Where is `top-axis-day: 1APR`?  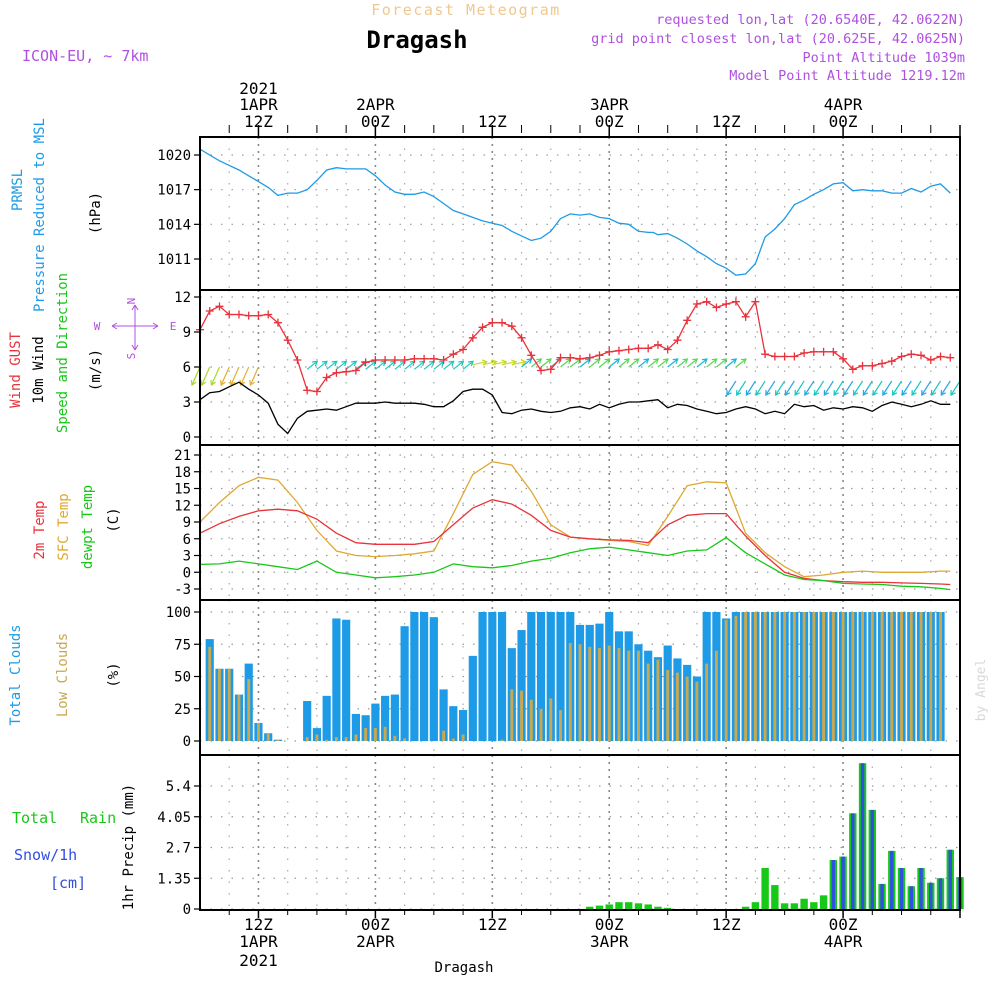 top-axis-day: 1APR is located at coordinates (258, 104).